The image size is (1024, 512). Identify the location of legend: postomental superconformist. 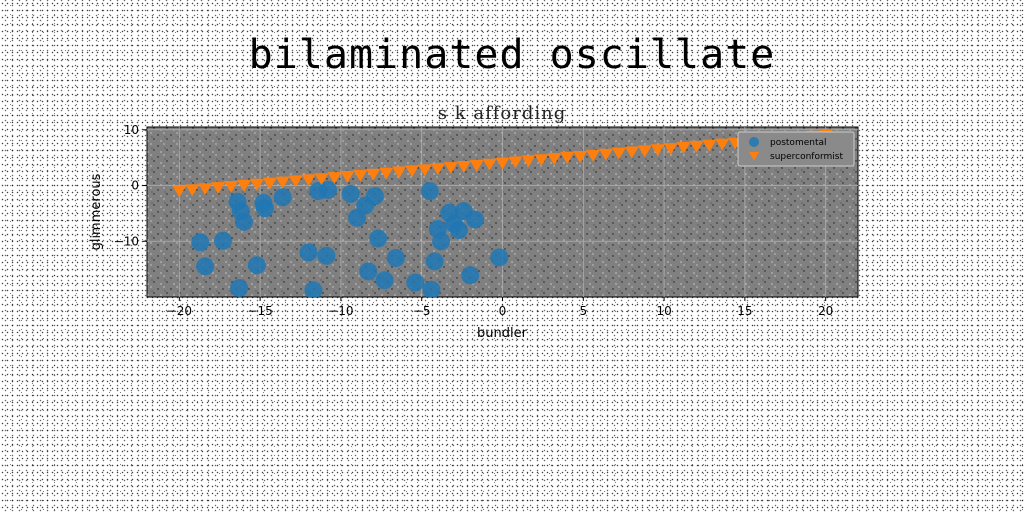
(796, 149).